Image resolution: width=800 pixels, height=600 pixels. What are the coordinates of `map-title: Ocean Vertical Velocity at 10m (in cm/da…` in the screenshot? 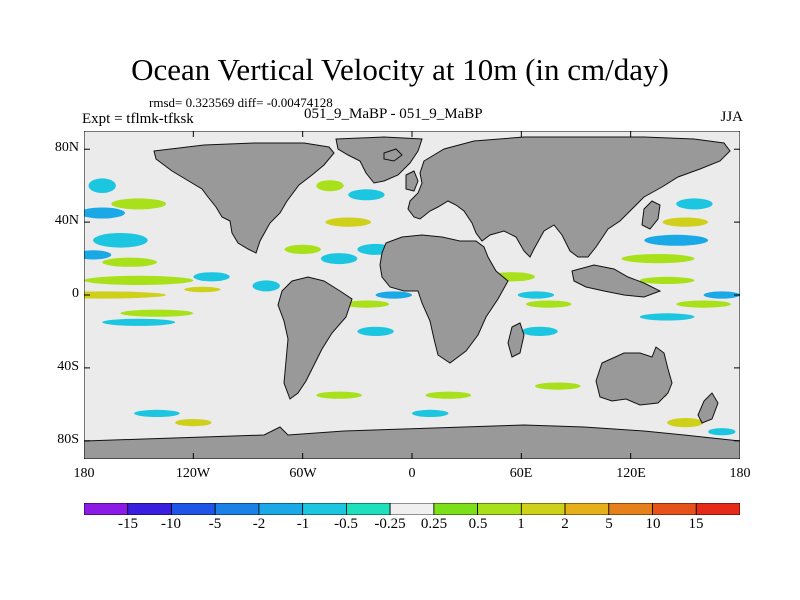 It's located at (400, 69).